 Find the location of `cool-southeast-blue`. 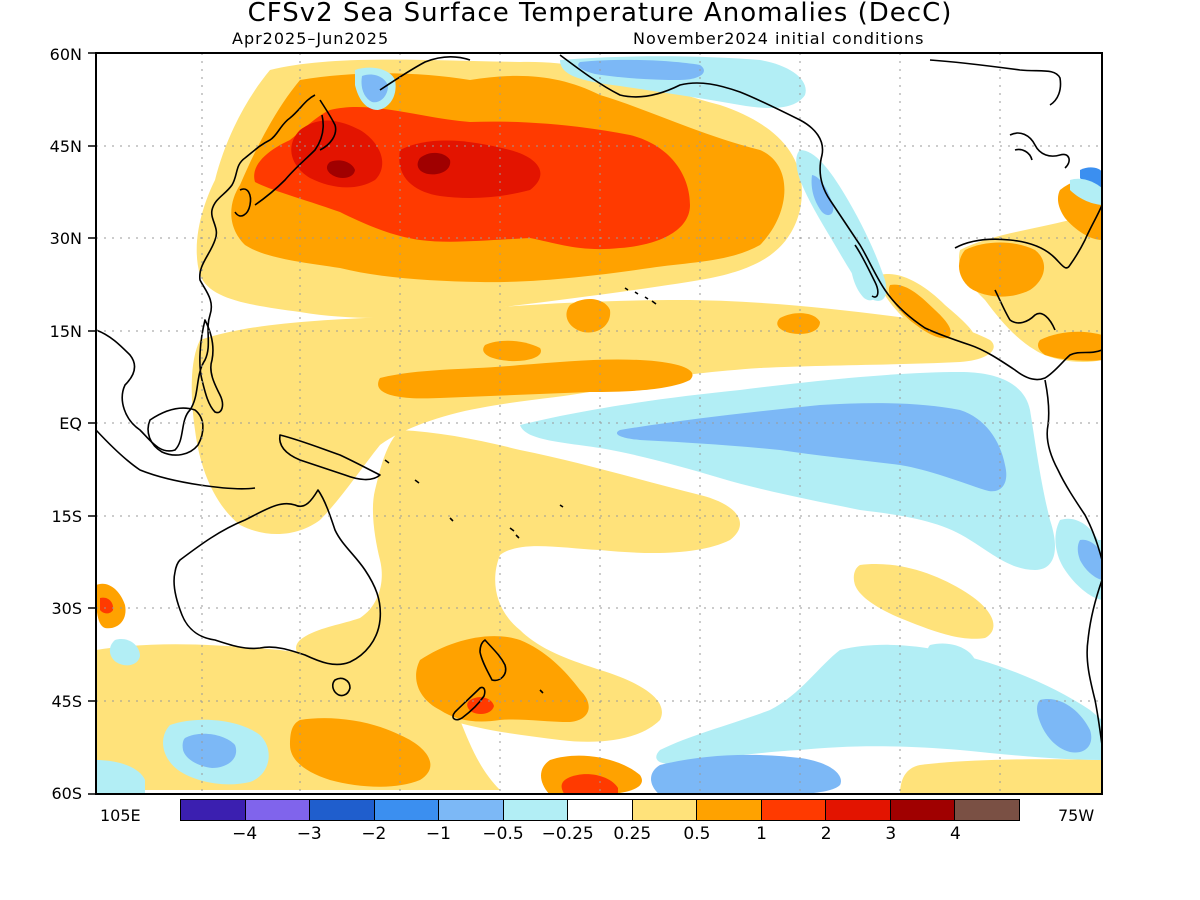

cool-southeast-blue is located at coordinates (1064, 726).